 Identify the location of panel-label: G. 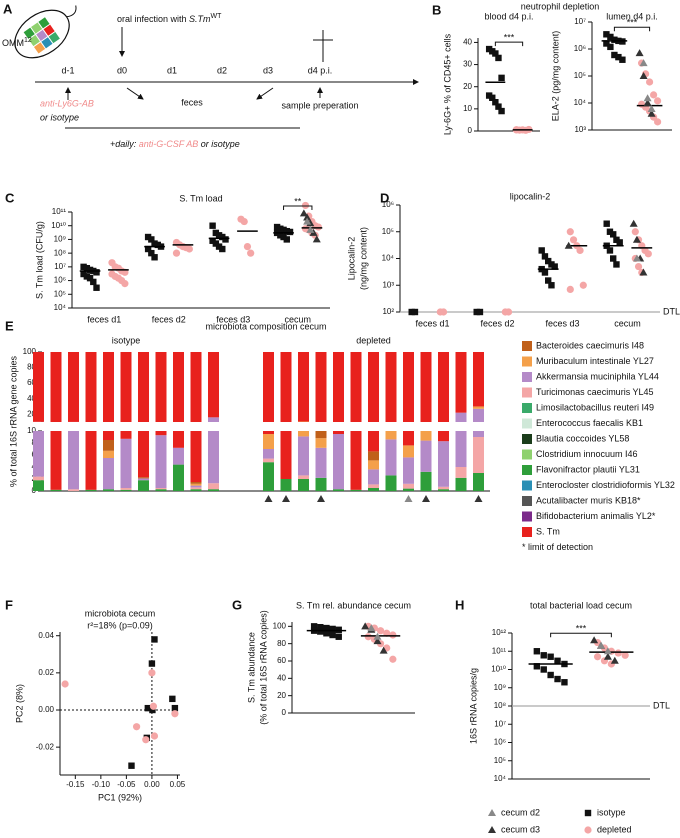
(237, 604).